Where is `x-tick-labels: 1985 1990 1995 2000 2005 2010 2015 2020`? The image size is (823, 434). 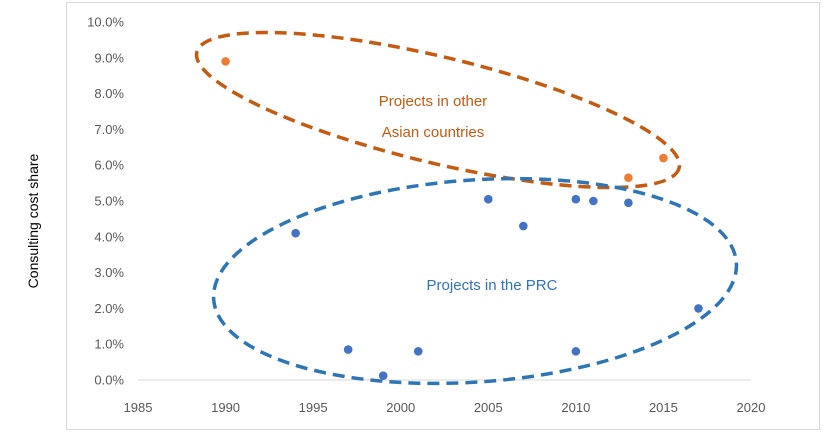
x-tick-labels: 1985 1990 1995 2000 2005 2010 2015 2020 is located at coordinates (445, 407).